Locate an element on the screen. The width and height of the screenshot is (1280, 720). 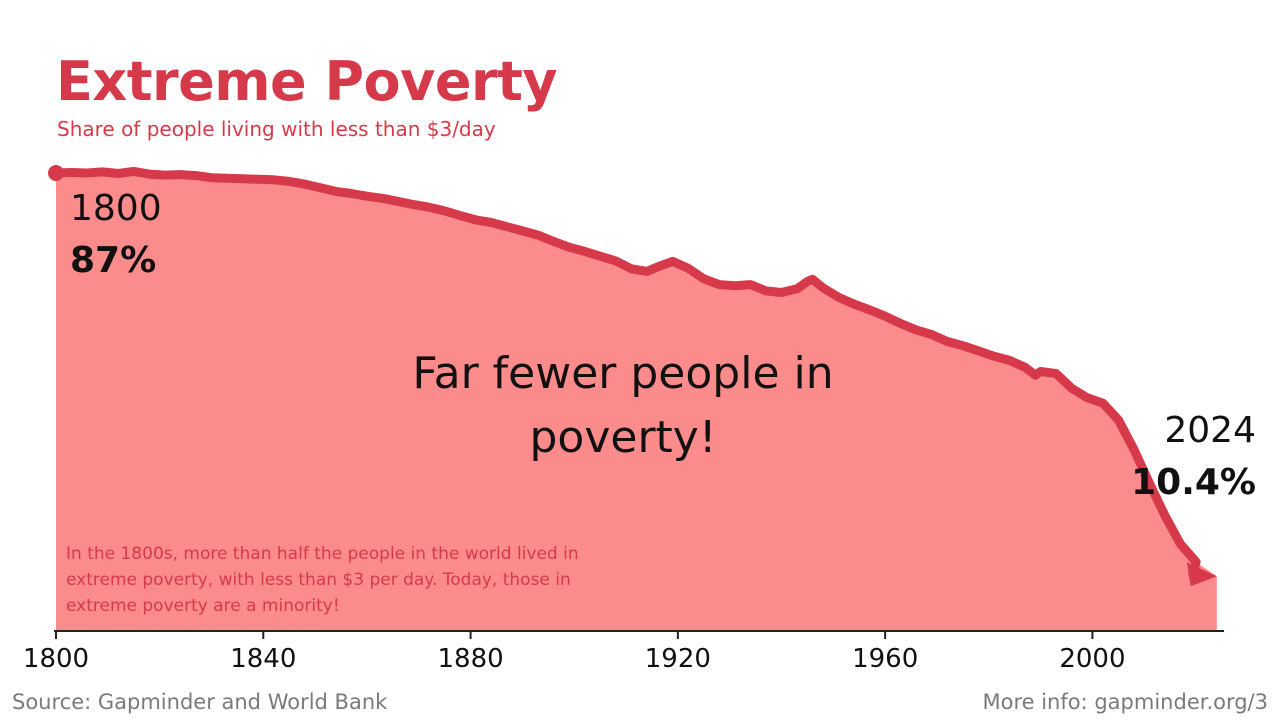
x-tick-label-2000: 2000 is located at coordinates (1092, 659).